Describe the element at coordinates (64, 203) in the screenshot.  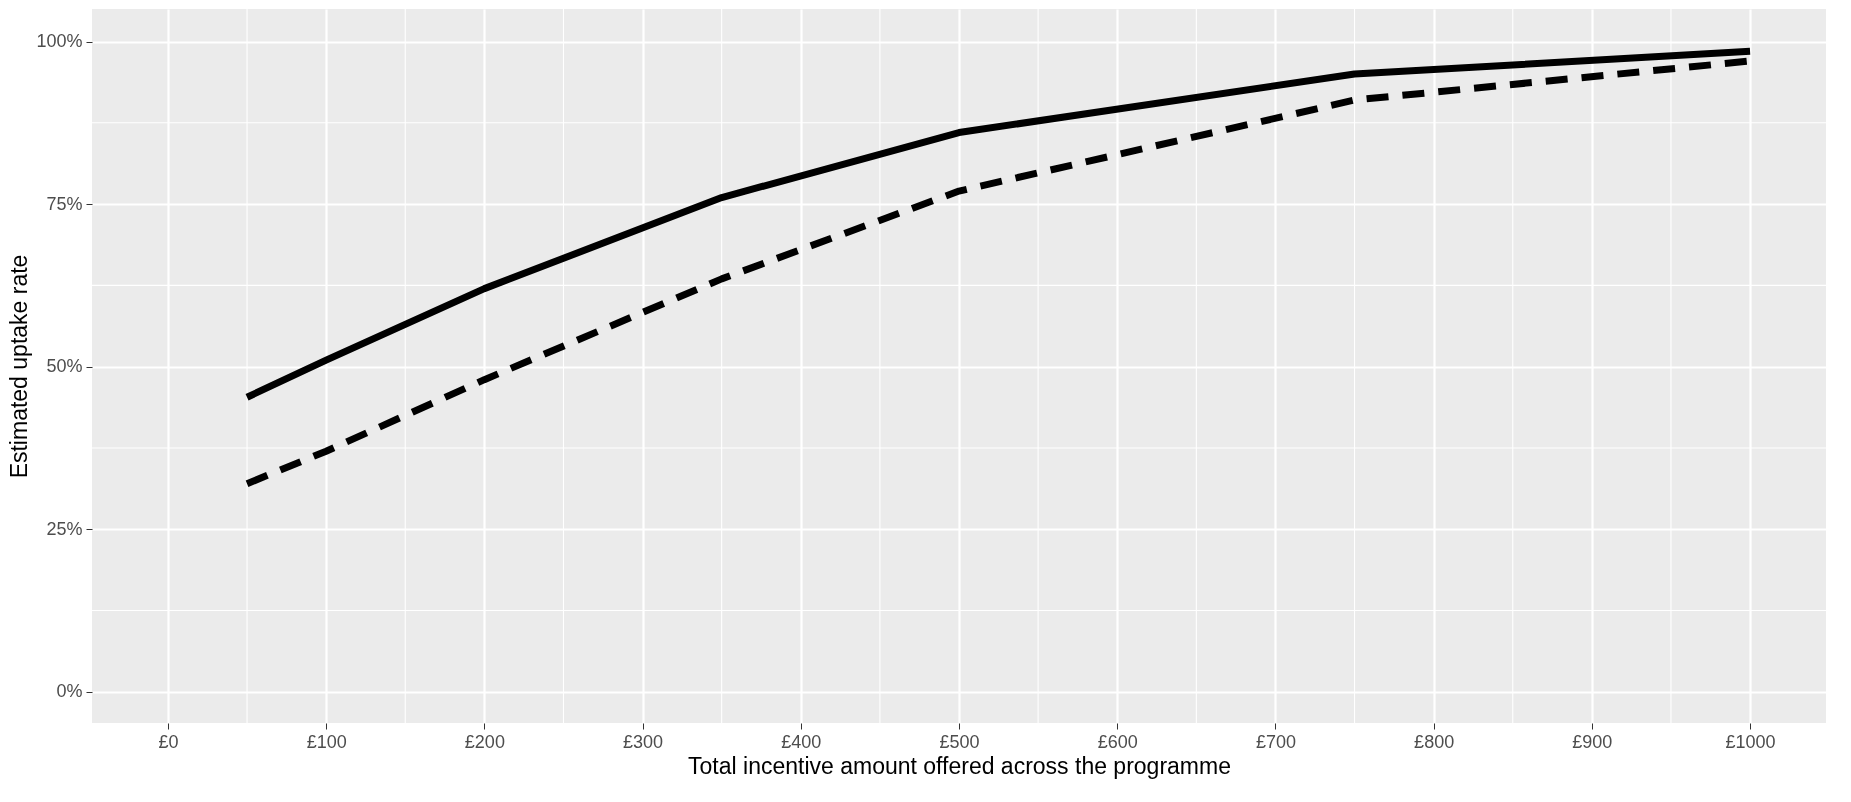
I see `y-tick-label: 75%` at that location.